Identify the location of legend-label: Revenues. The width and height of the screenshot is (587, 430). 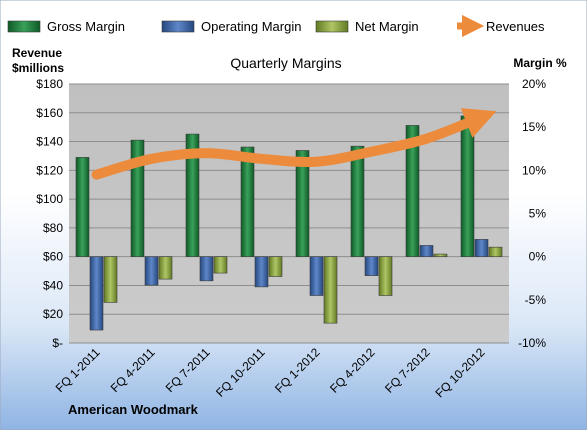
(515, 26).